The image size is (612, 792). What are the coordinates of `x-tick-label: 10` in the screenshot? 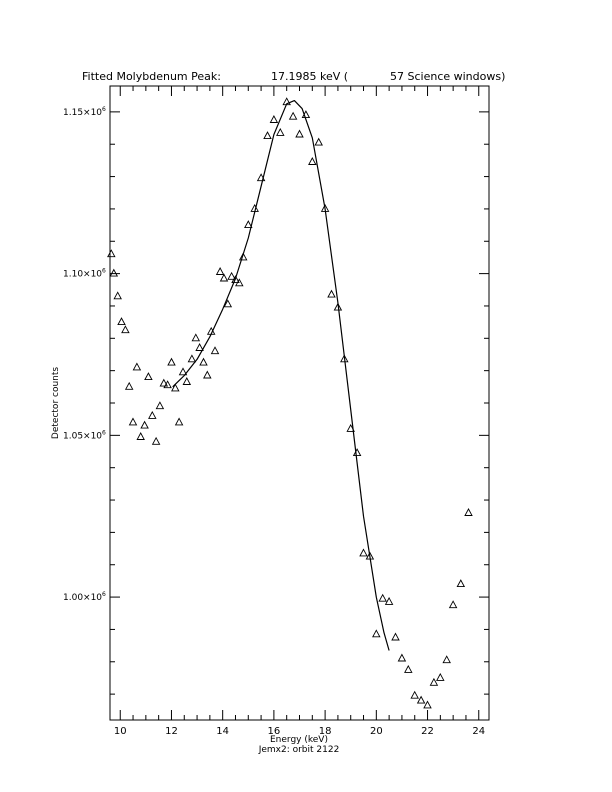 It's located at (120, 731).